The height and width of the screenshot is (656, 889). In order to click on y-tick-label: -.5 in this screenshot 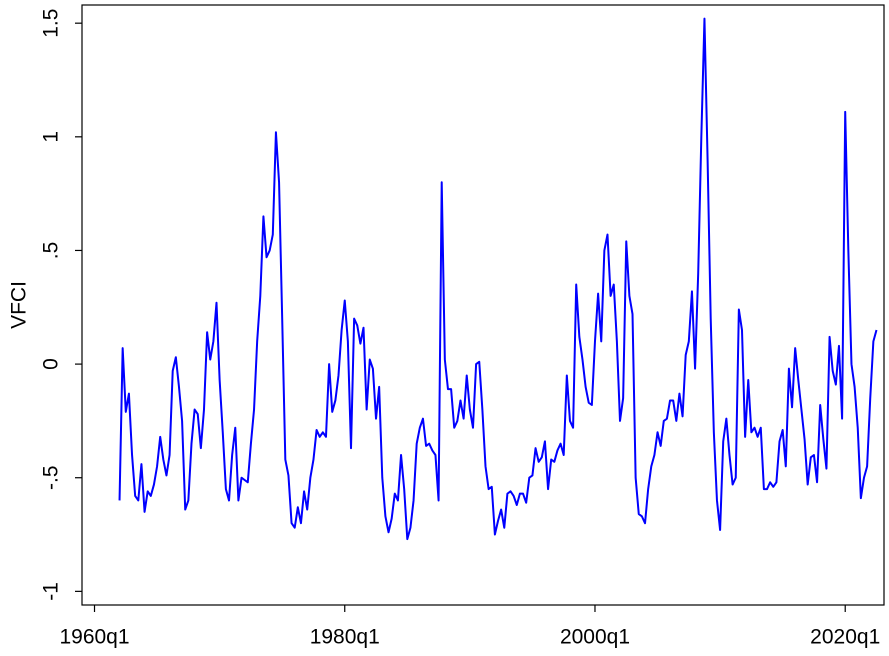, I will do `click(51, 477)`.